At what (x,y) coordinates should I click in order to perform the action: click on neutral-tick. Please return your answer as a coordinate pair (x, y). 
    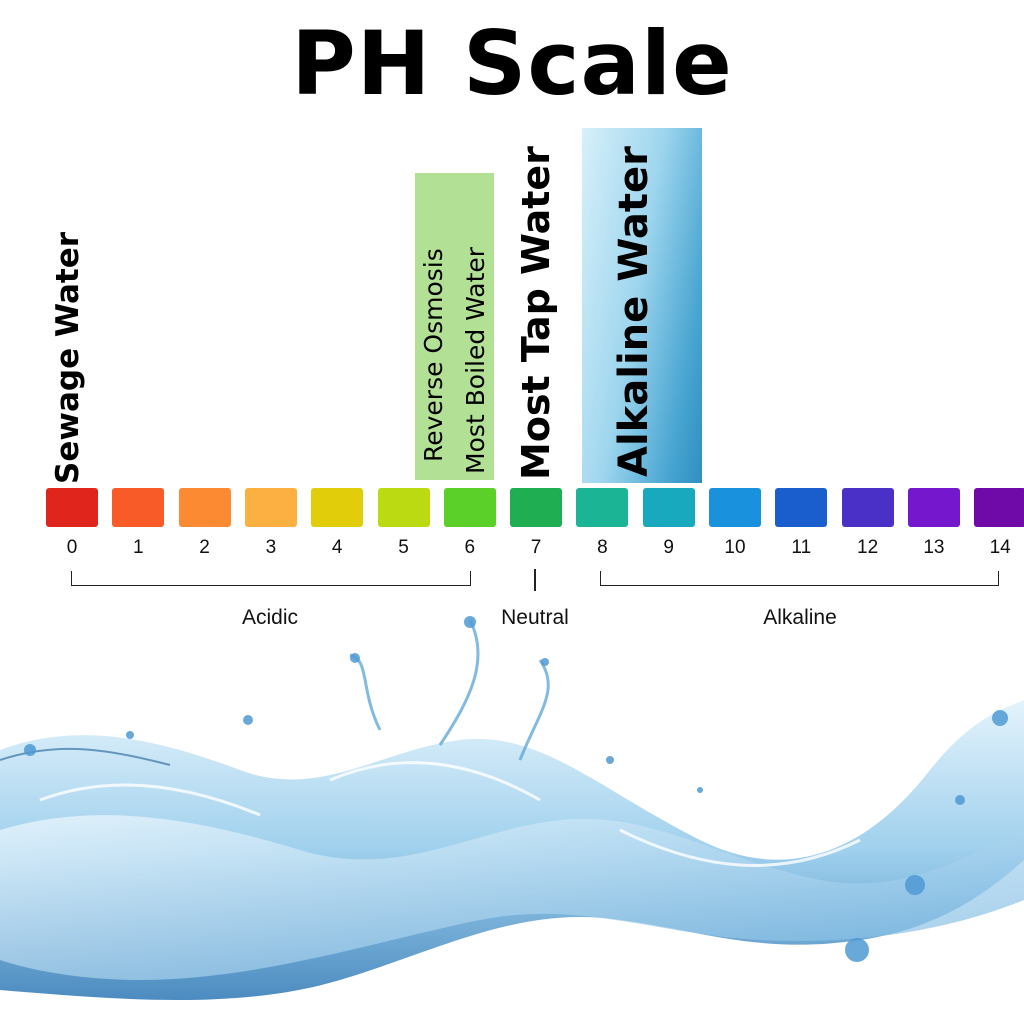
    Looking at the image, I should click on (535, 580).